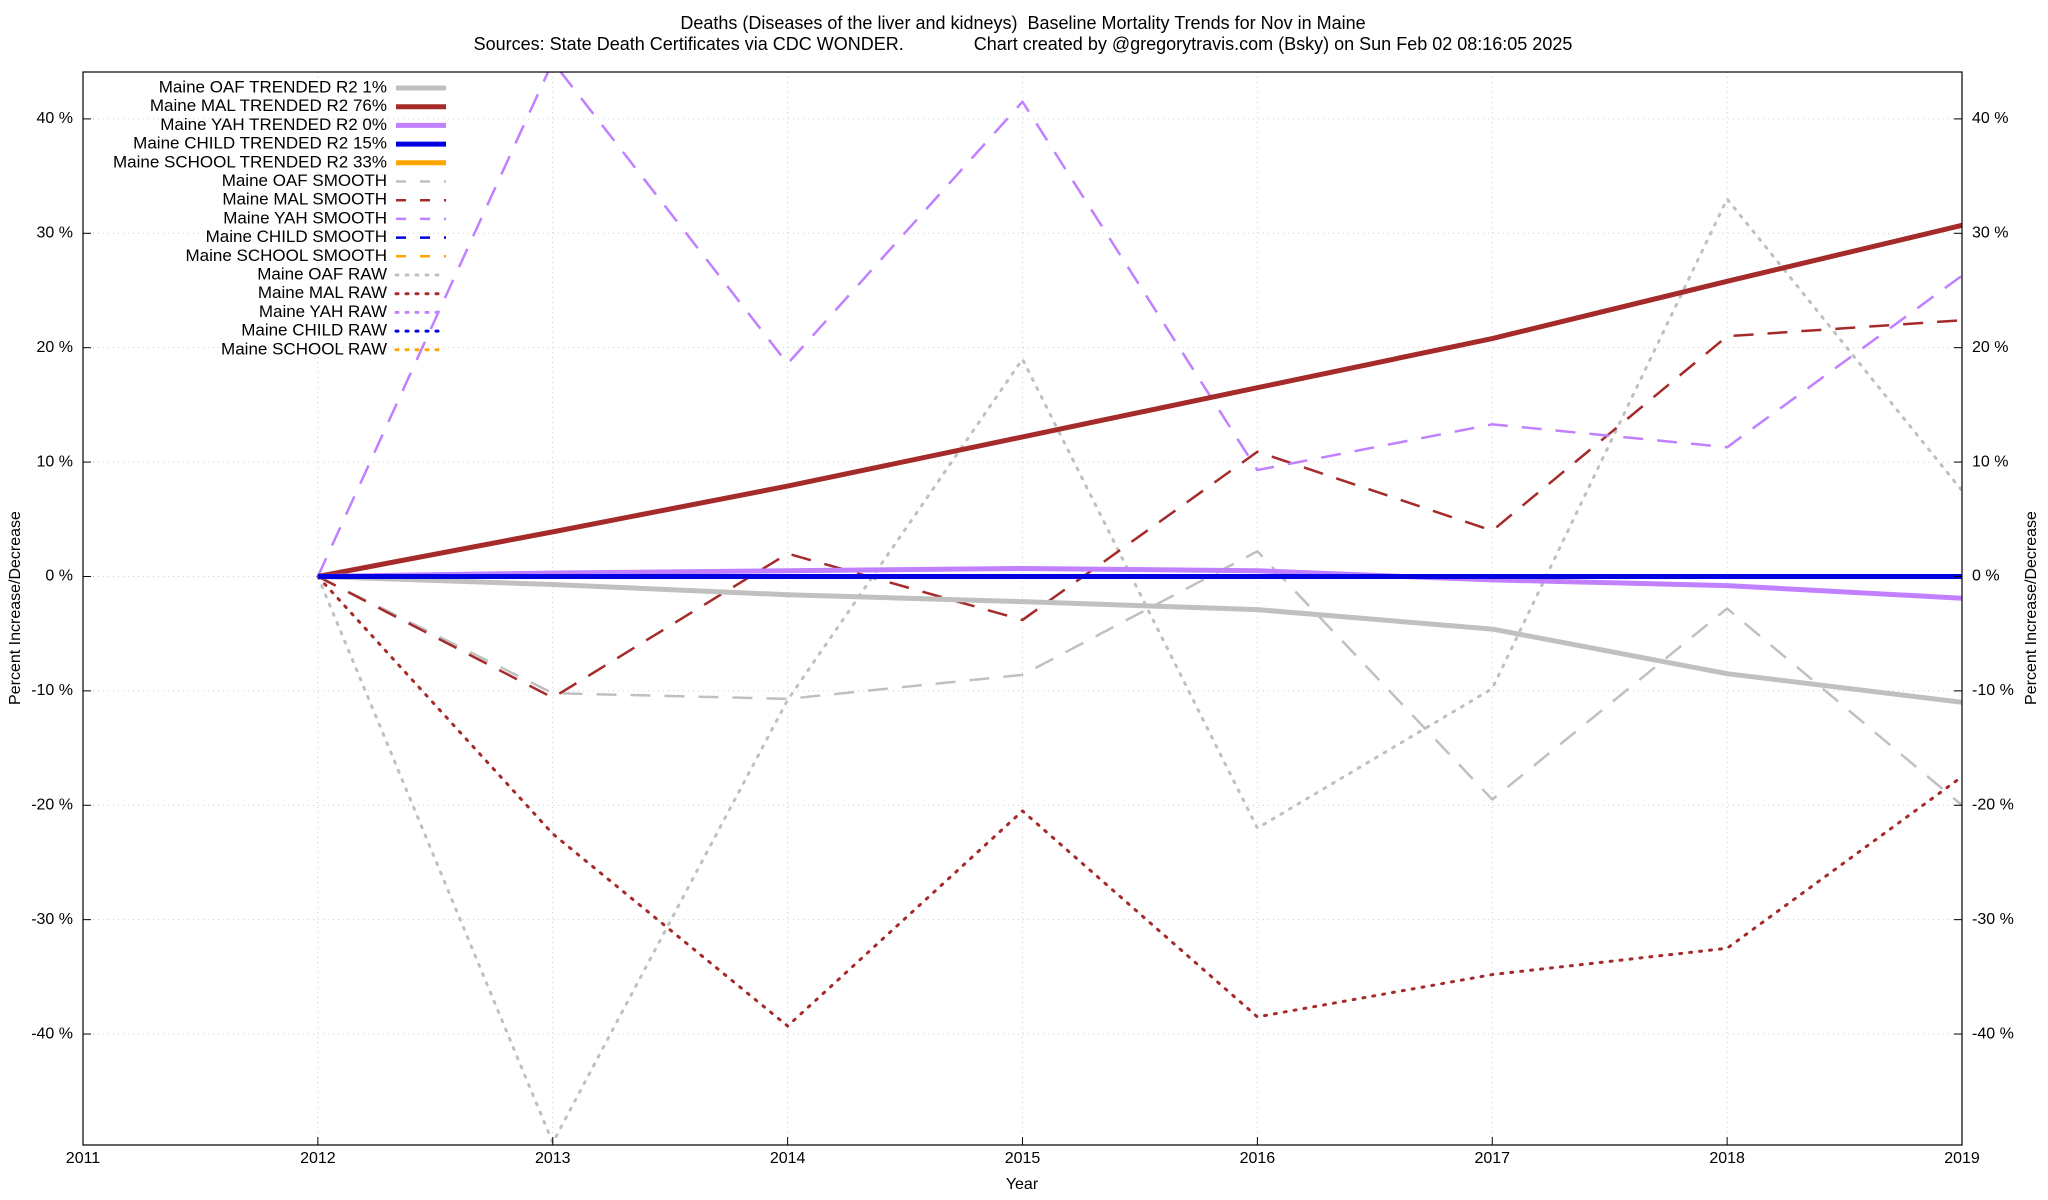  What do you see at coordinates (305, 217) in the screenshot?
I see `legend-label: Maine YAH SMOOTH` at bounding box center [305, 217].